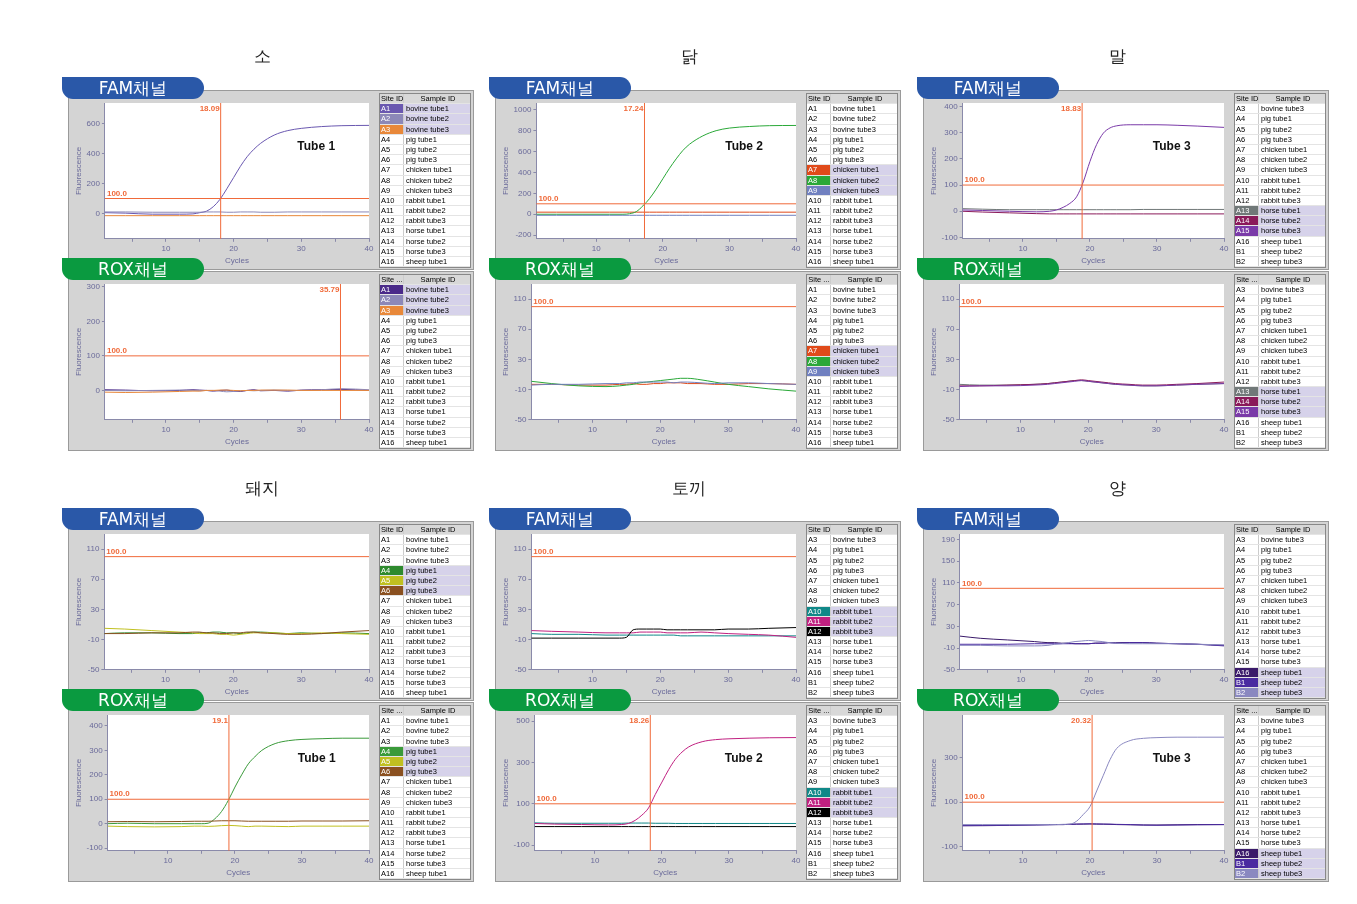 This screenshot has width=1357, height=904. Describe the element at coordinates (948, 561) in the screenshot. I see `y-tick-label: 150` at that location.